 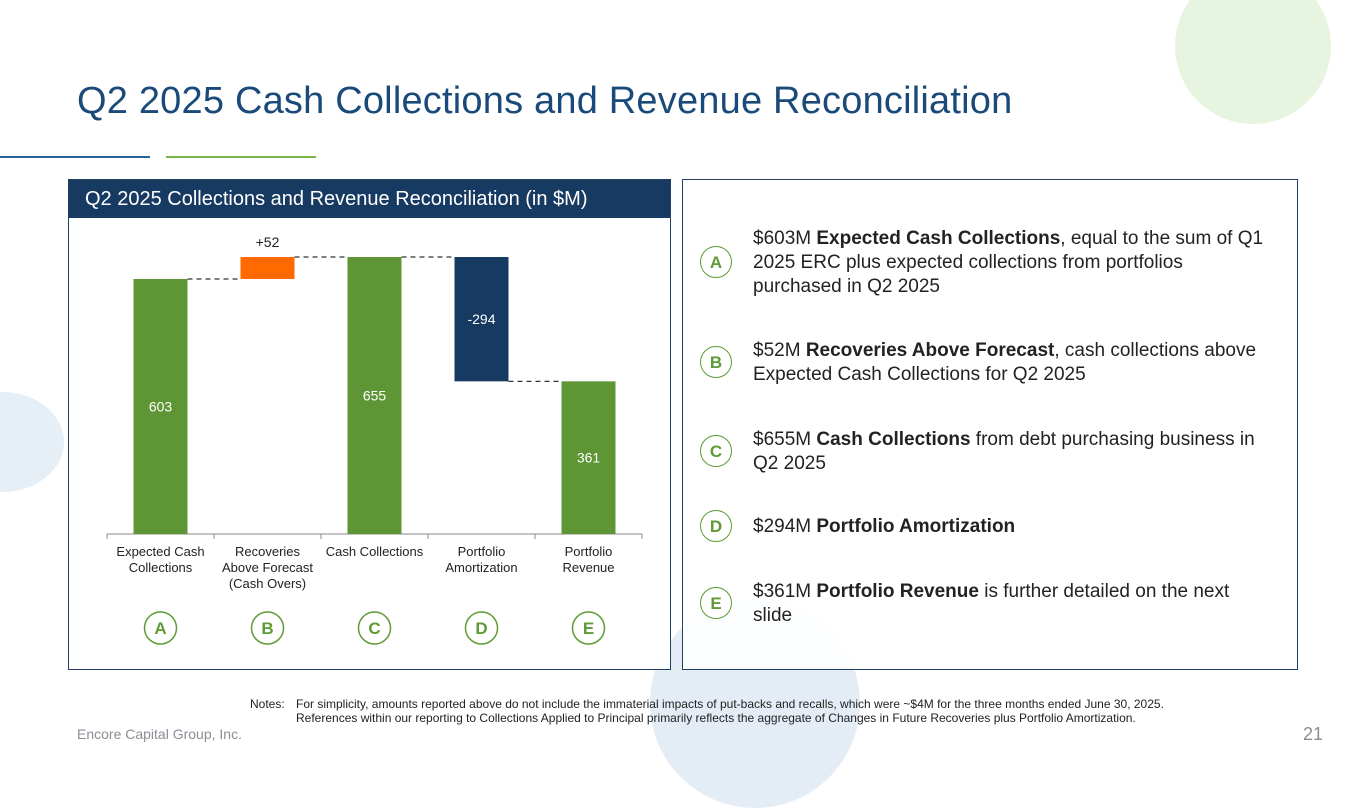 What do you see at coordinates (588, 567) in the screenshot?
I see `category-label: Revenue` at bounding box center [588, 567].